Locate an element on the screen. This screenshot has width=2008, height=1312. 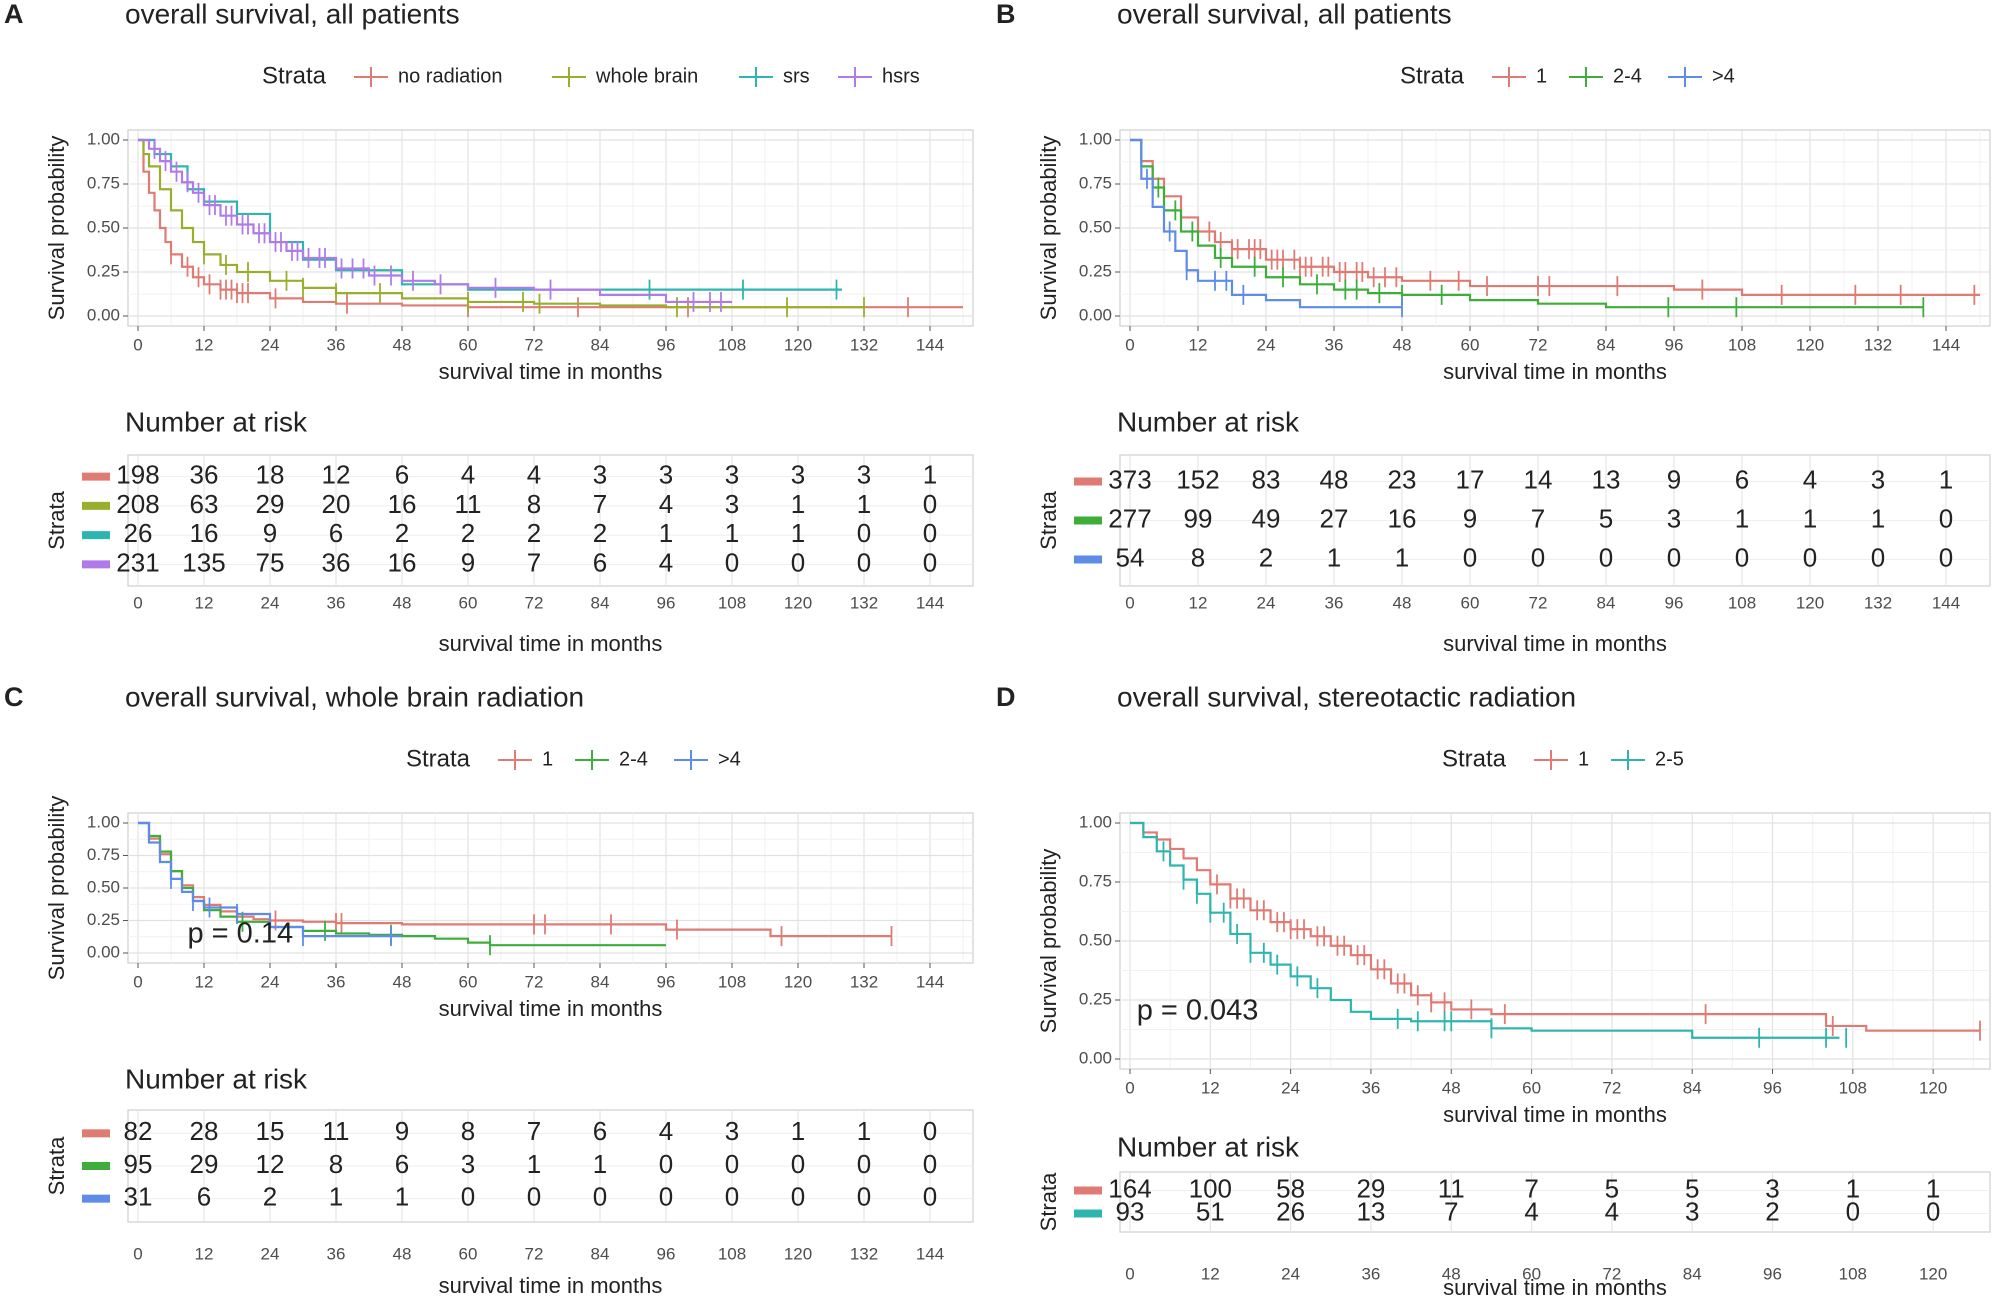
legend-label-1: 1 is located at coordinates (1583, 759).